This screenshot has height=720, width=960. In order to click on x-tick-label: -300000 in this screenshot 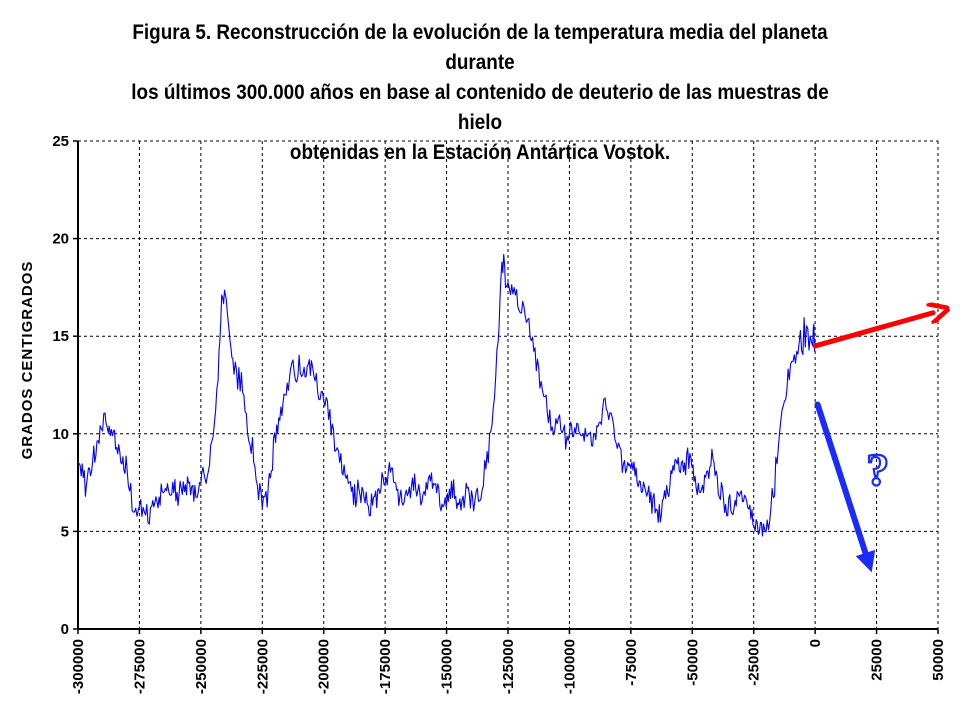, I will do `click(78, 666)`.